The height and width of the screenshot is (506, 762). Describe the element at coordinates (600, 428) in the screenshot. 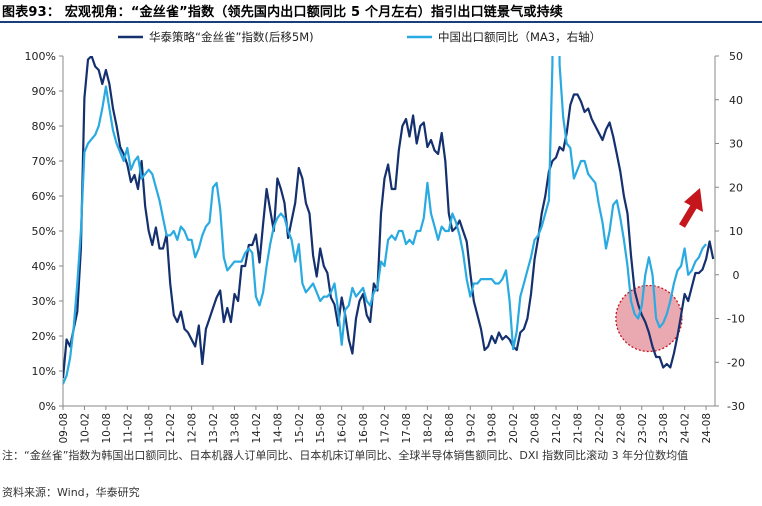

I see `x-tick-label: 2022-02` at that location.